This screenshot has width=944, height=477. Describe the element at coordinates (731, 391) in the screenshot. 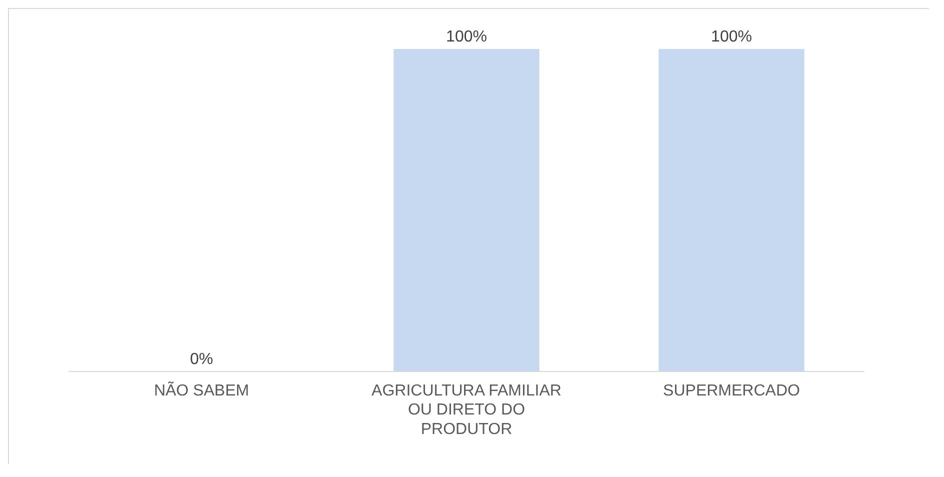

I see `x-tick-label: SUPERMERCADO` at that location.